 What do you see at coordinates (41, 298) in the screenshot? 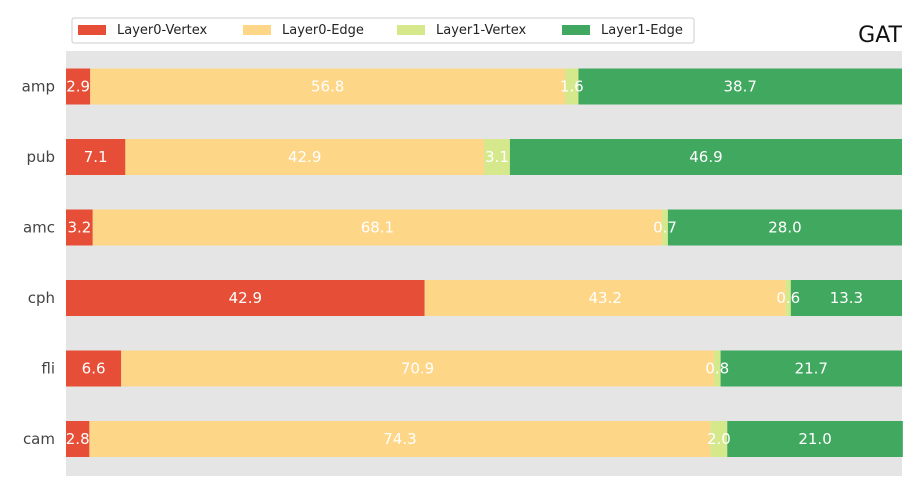
I see `y-tick-label-cph: cph` at bounding box center [41, 298].